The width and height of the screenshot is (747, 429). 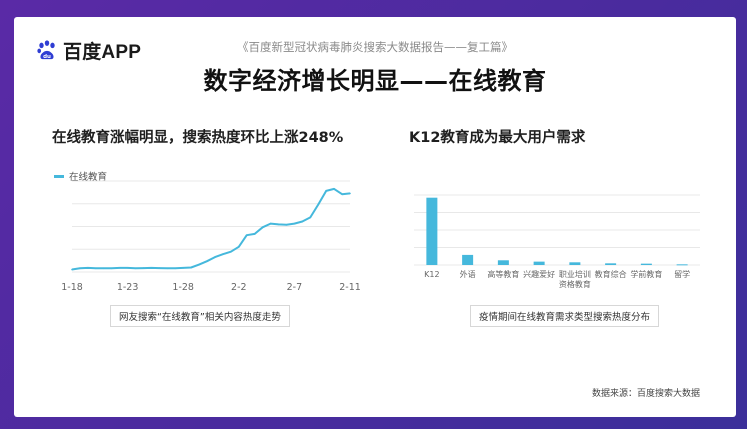 I want to click on left-chart-caption: 网友搜索“在线教育”相关内容热度走势, so click(x=200, y=316).